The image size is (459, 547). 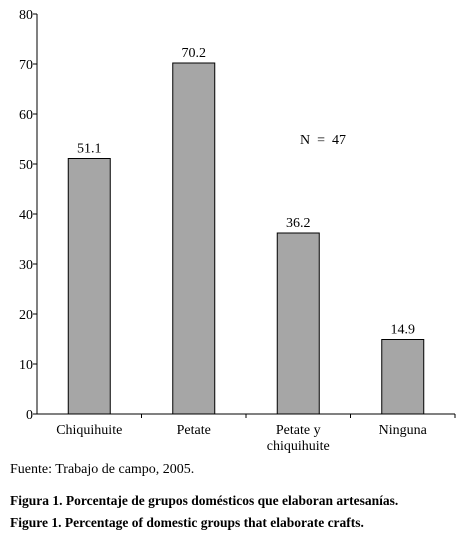 I want to click on y-tick-label: 60, so click(x=26, y=115).